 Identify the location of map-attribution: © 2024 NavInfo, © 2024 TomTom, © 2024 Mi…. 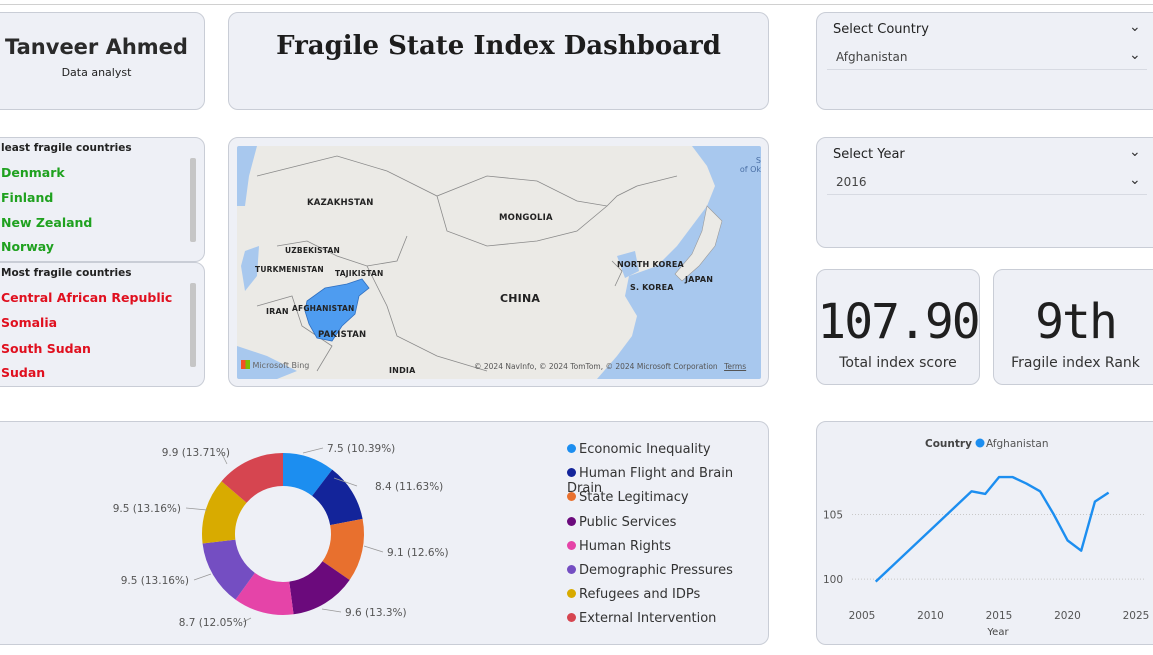
(610, 366).